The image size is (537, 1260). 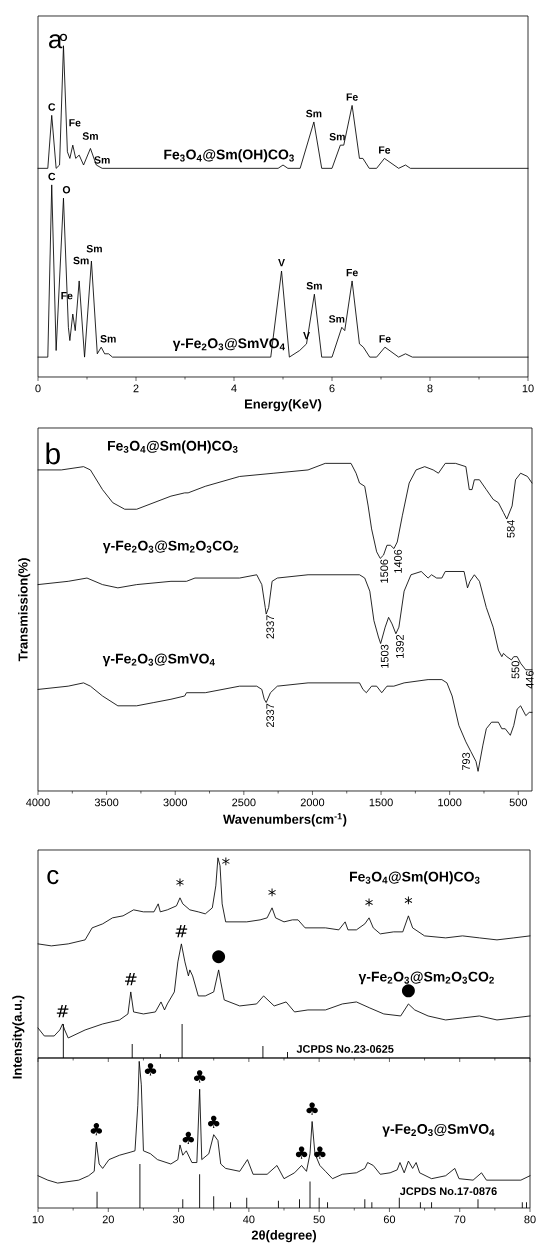 What do you see at coordinates (384, 571) in the screenshot?
I see `annotation: 1506` at bounding box center [384, 571].